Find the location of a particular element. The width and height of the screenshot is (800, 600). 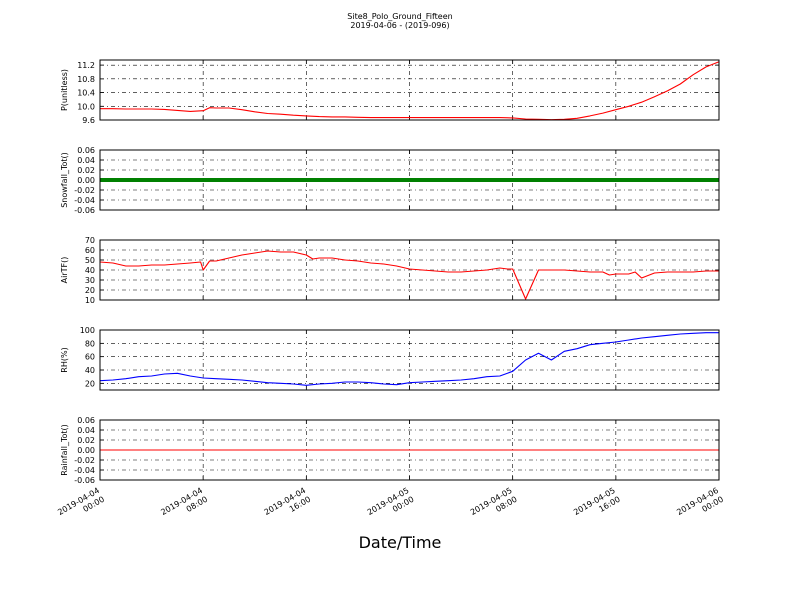

figure-title: Site8_Polo_Ground_Fifteen is located at coordinates (400, 16).